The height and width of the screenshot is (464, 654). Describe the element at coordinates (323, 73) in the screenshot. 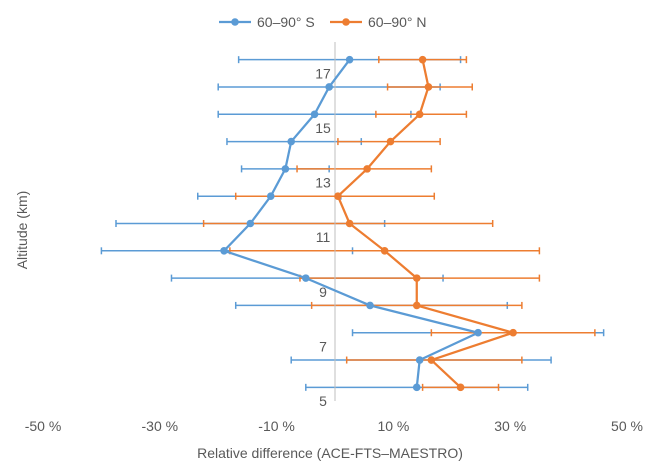

I see `y-tick-label: 17` at that location.